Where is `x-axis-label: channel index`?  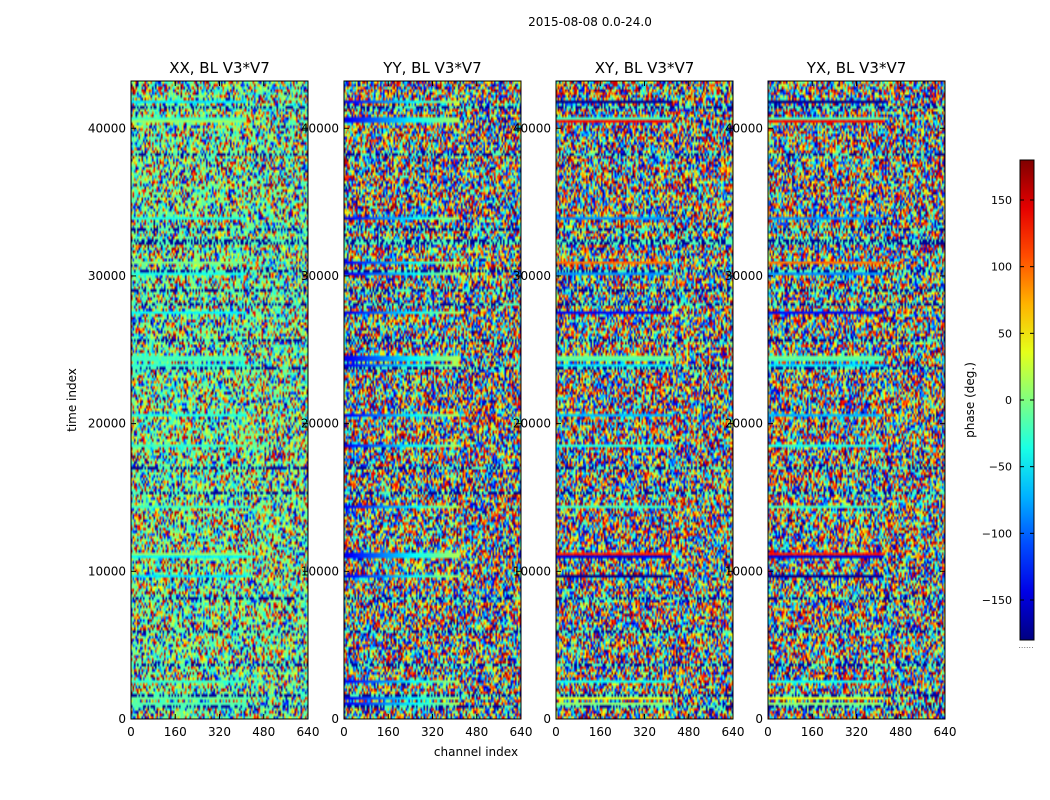 x-axis-label: channel index is located at coordinates (476, 752).